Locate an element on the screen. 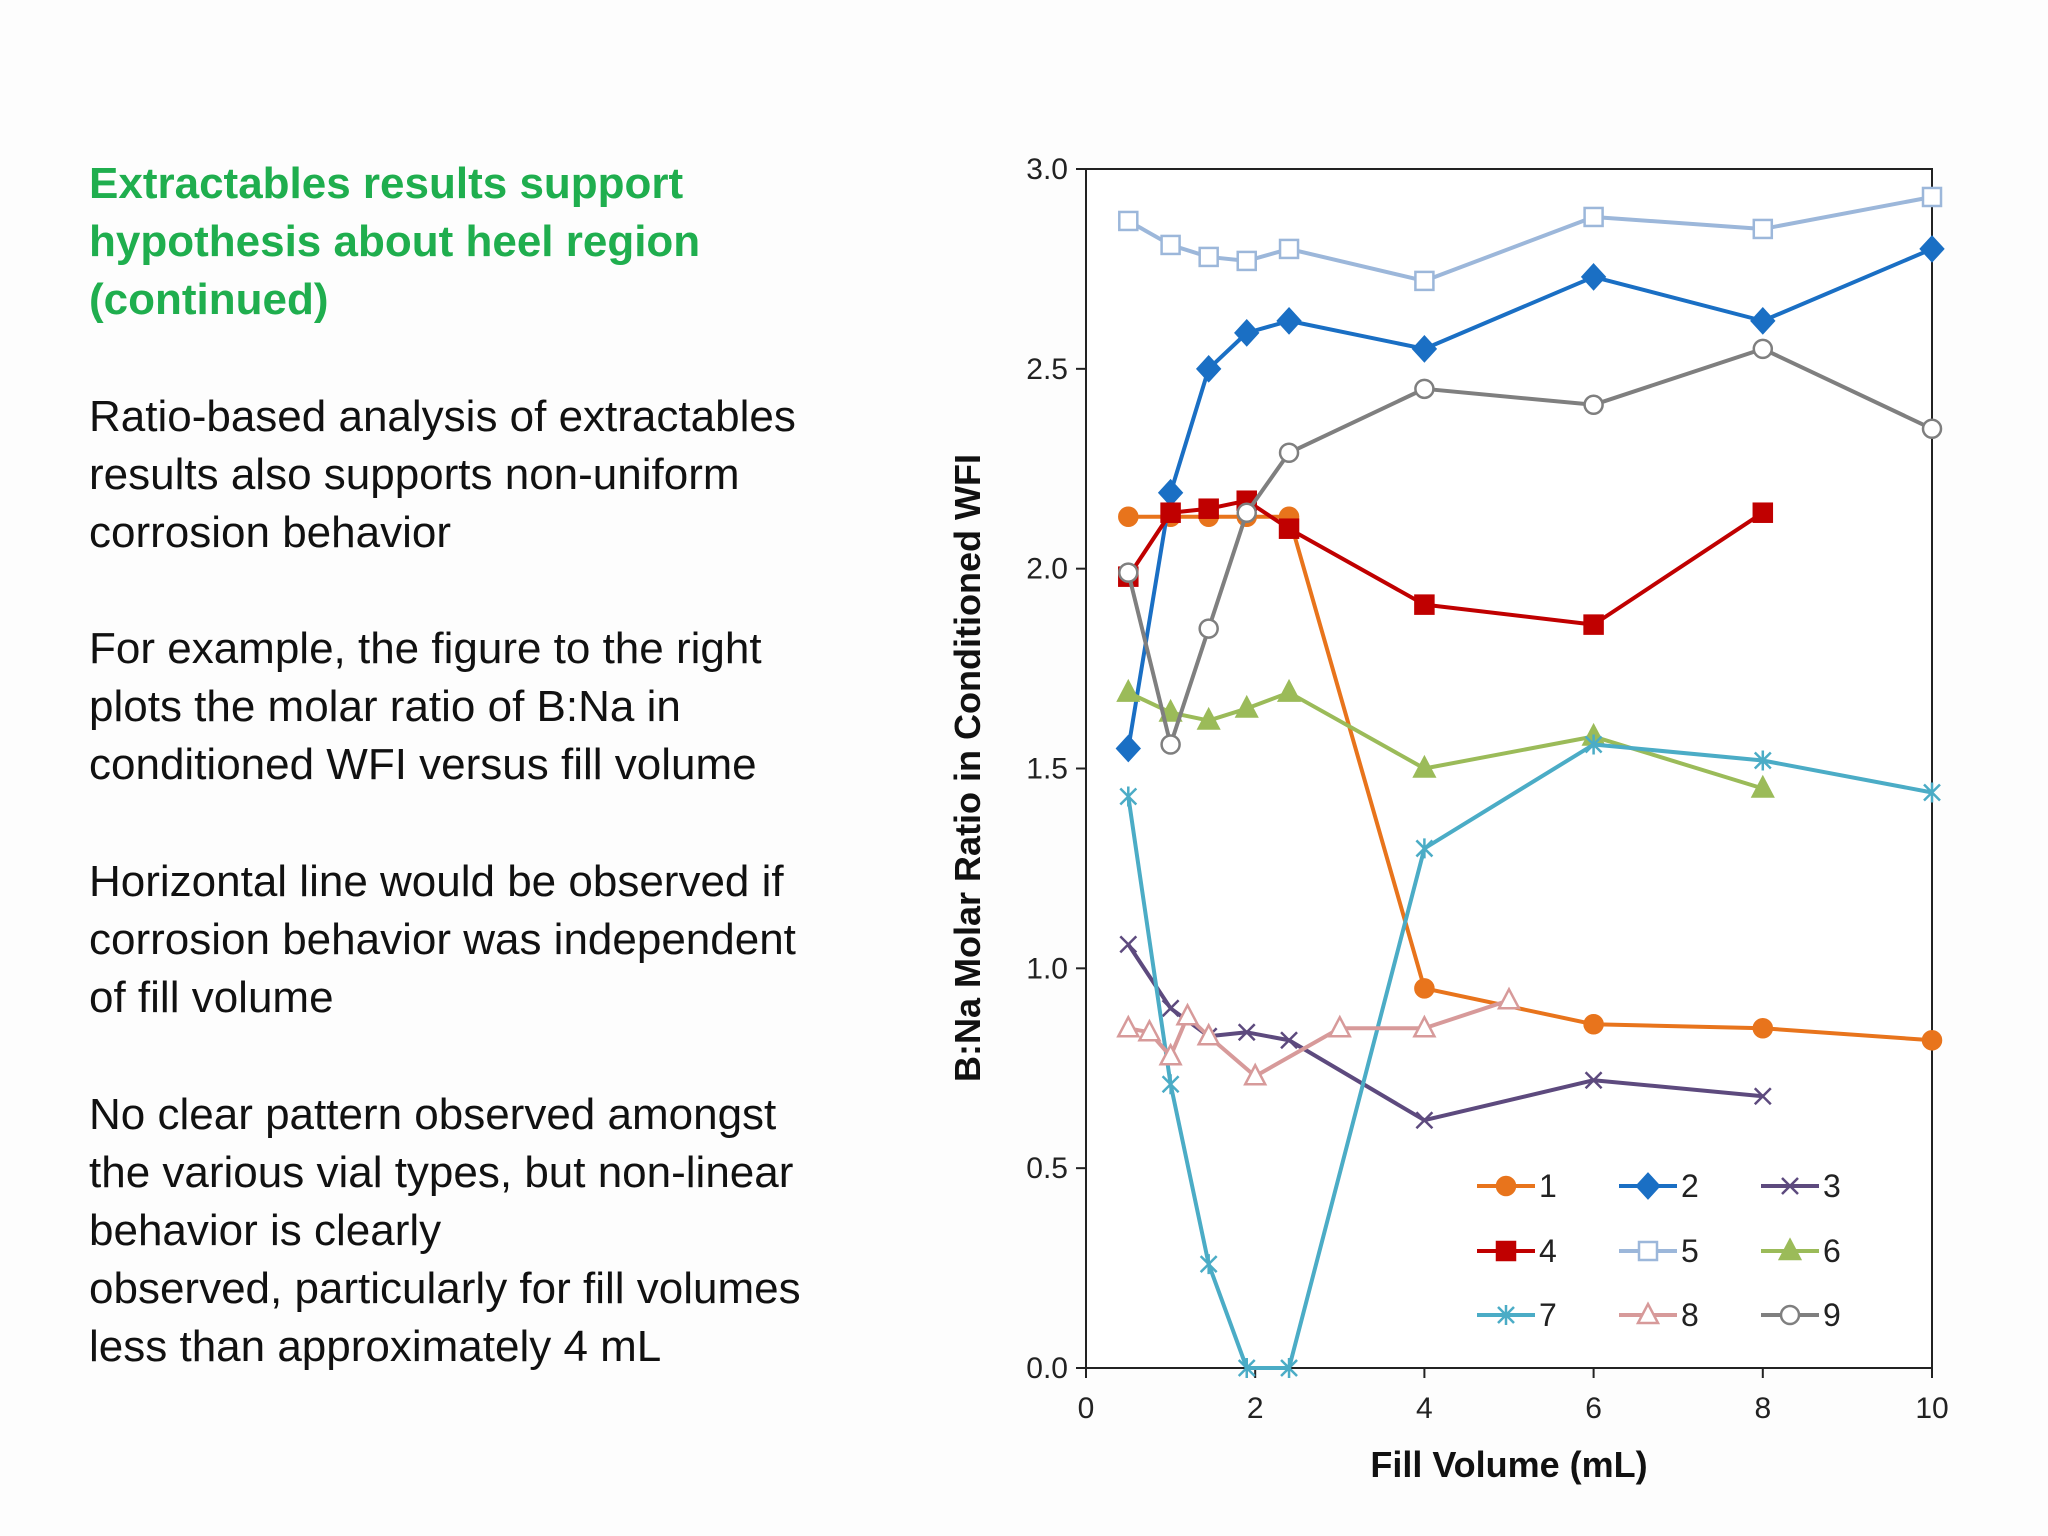  paragraph-line: plots the molar ratio of B:Na in is located at coordinates (385, 706).